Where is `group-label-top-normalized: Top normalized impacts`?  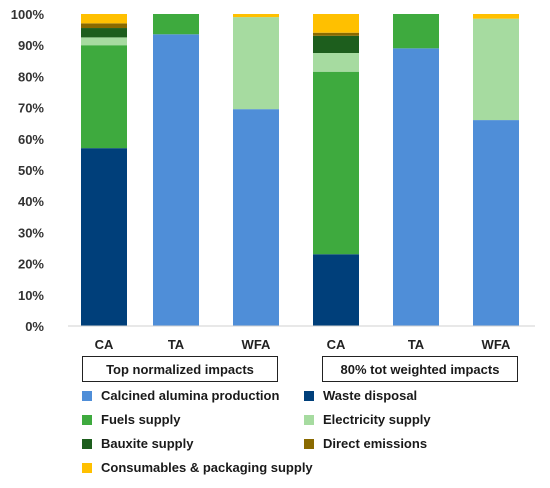
group-label-top-normalized: Top normalized impacts is located at coordinates (180, 369).